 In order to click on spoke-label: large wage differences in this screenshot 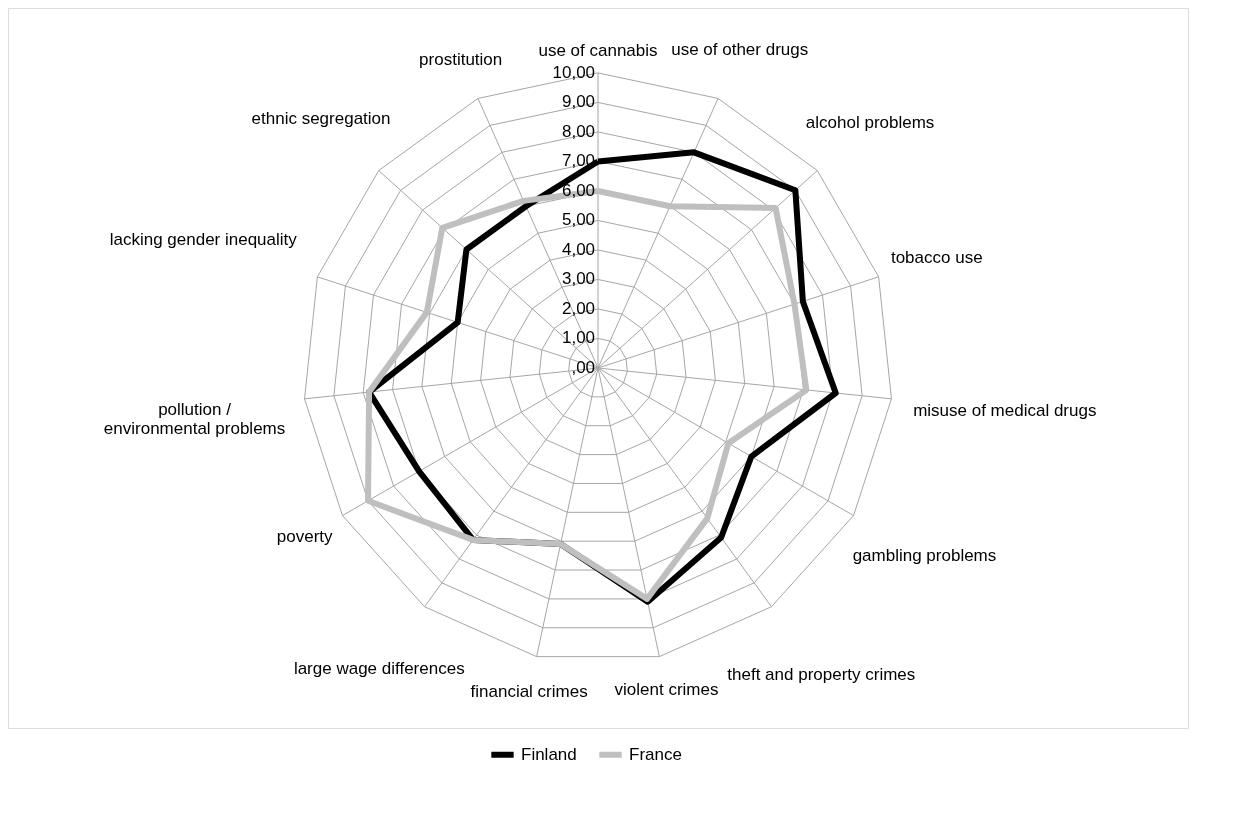, I will do `click(379, 669)`.